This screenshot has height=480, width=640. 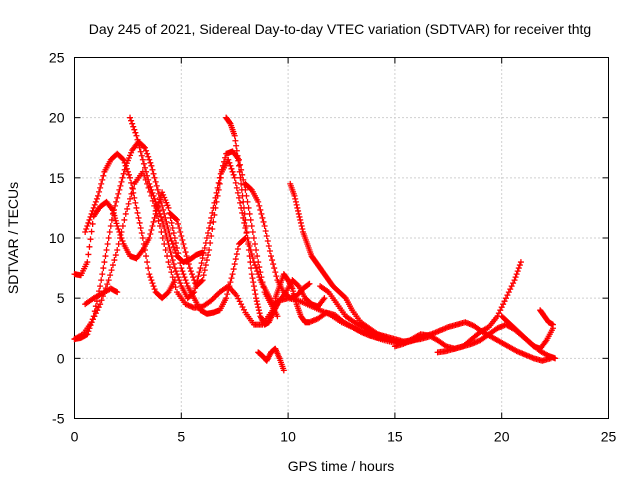 What do you see at coordinates (271, 359) in the screenshot?
I see `series-sat-j` at bounding box center [271, 359].